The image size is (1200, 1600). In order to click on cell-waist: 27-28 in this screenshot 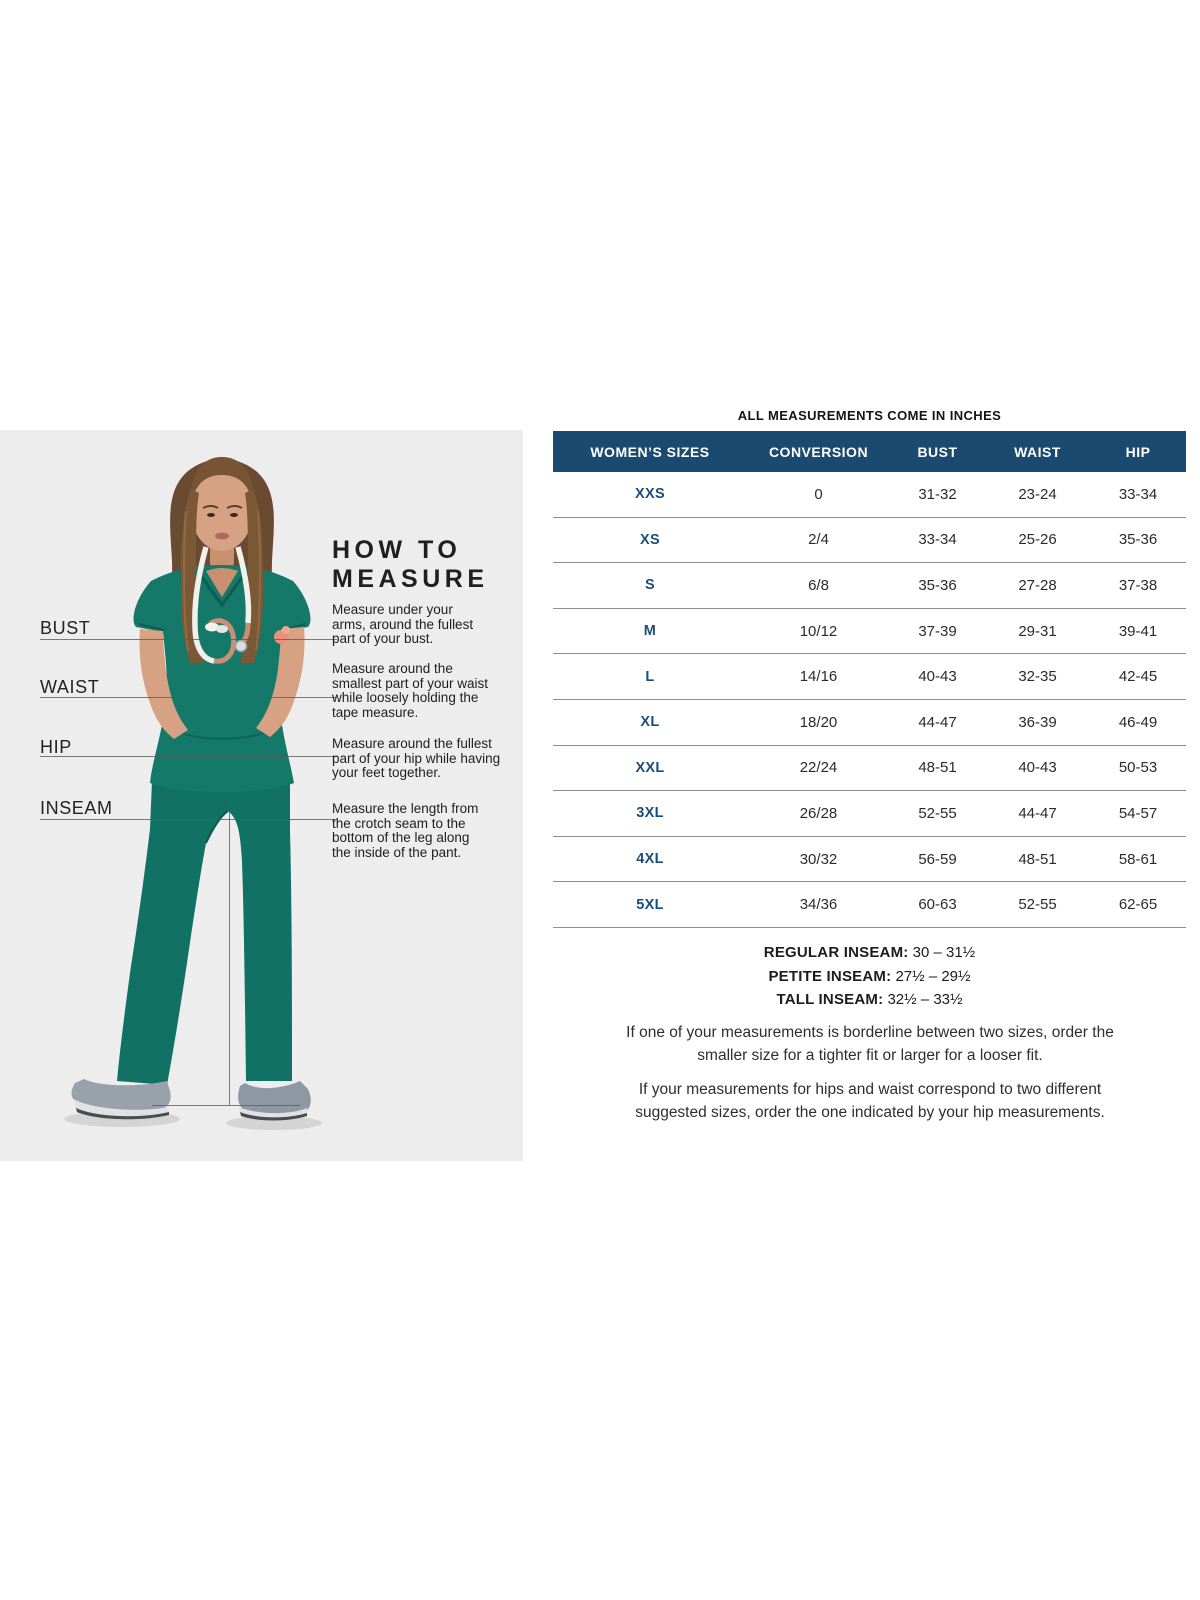, I will do `click(1037, 585)`.